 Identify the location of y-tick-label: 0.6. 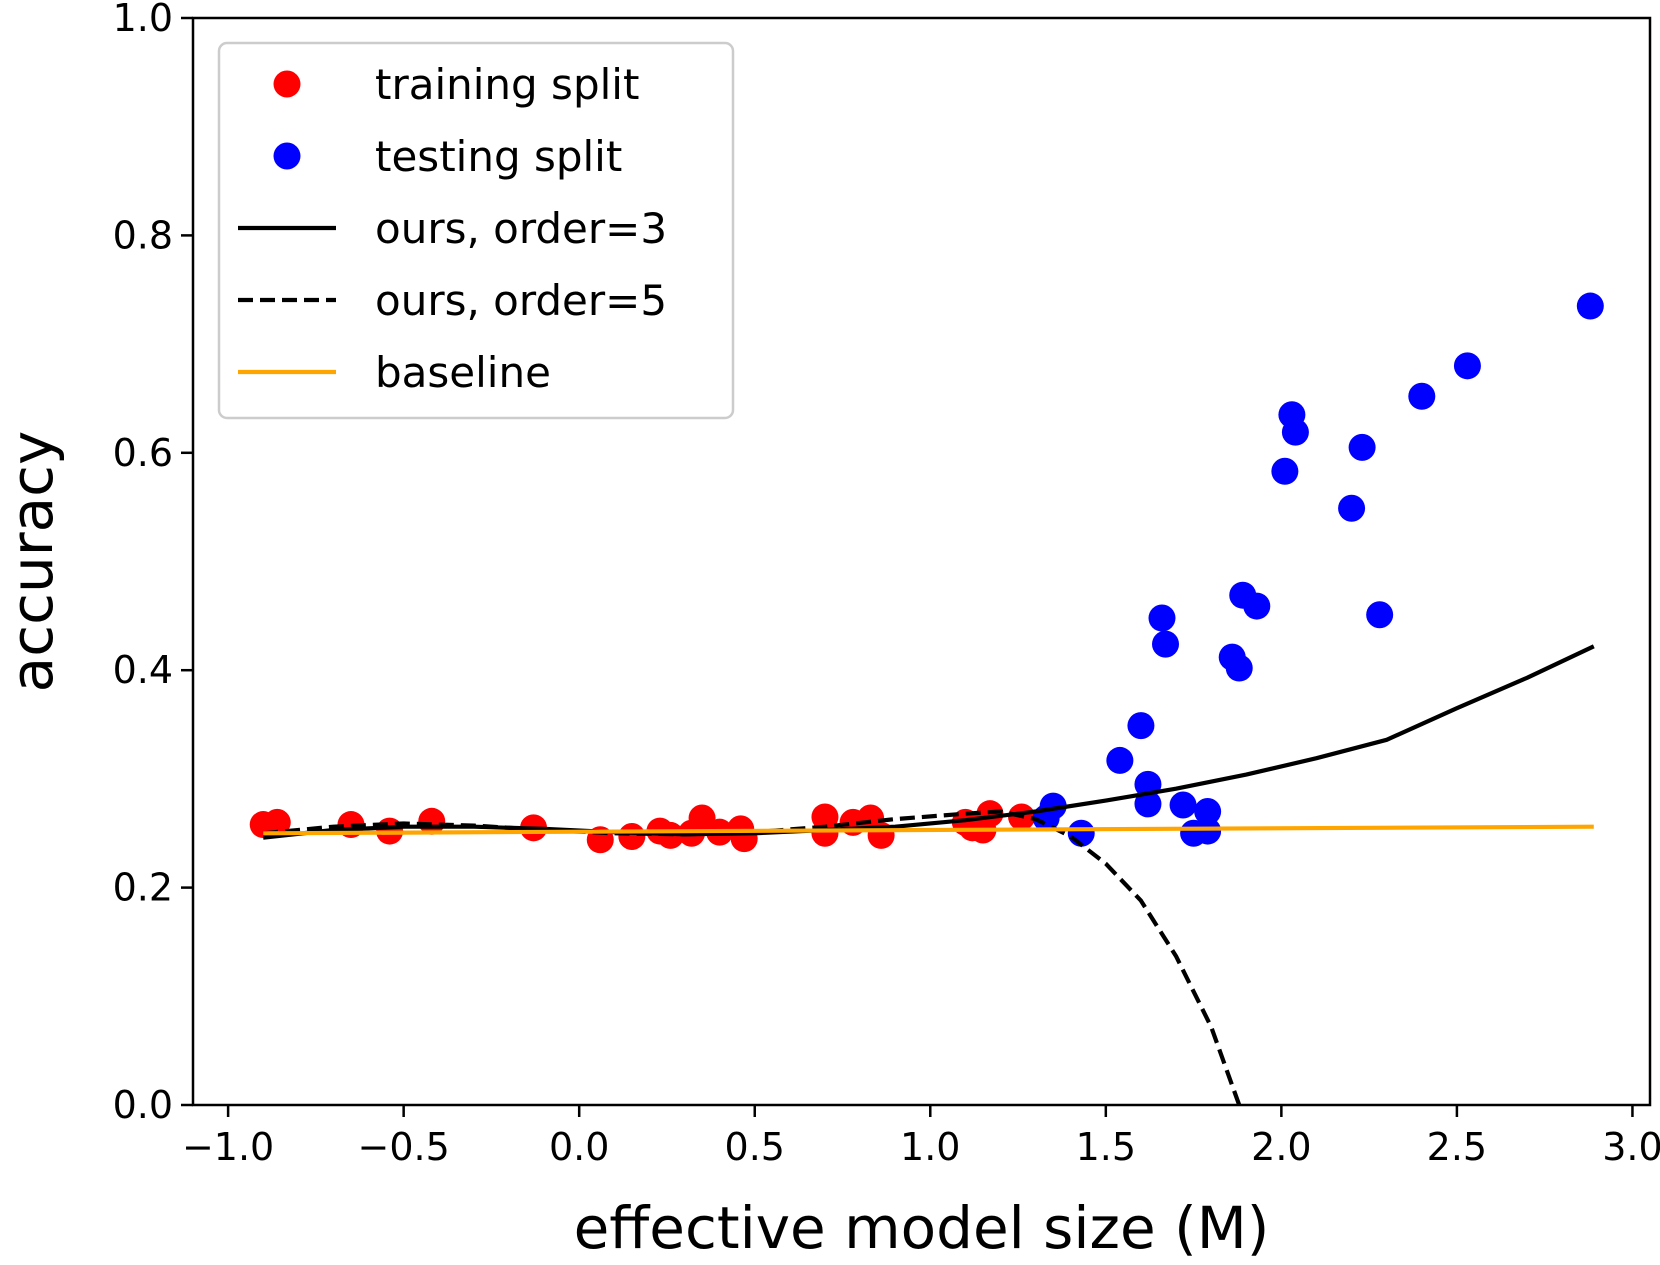
(143, 453).